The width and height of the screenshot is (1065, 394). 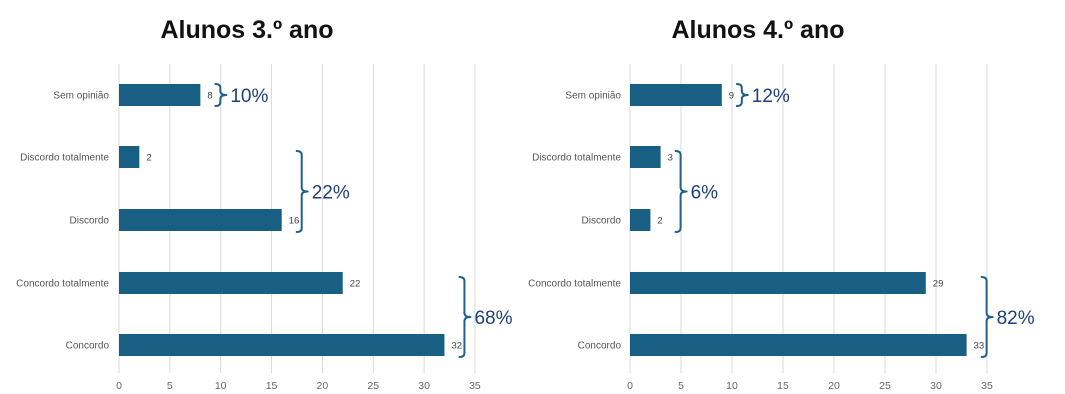 I want to click on percentage-annotation: 22%, so click(x=331, y=193).